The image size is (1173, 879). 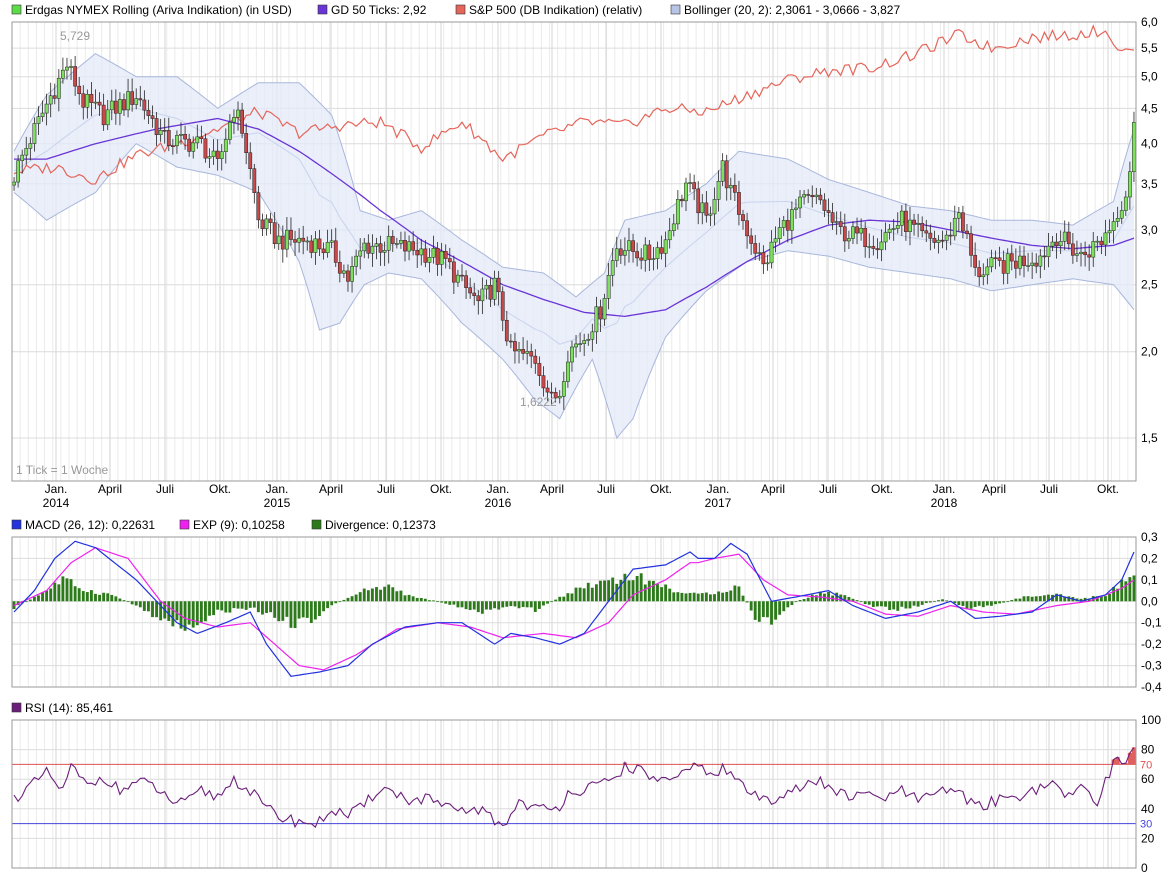 I want to click on macd-divergence-bars, so click(x=574, y=602).